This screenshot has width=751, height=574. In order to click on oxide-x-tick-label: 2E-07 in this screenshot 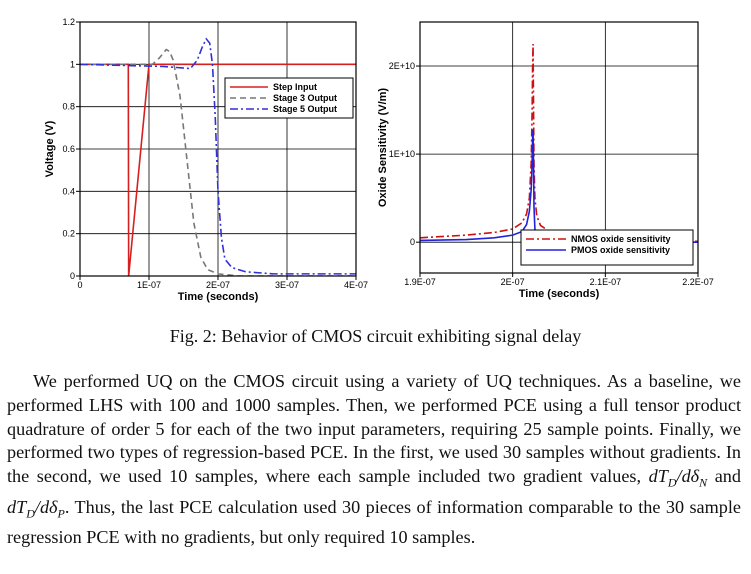, I will do `click(513, 282)`.